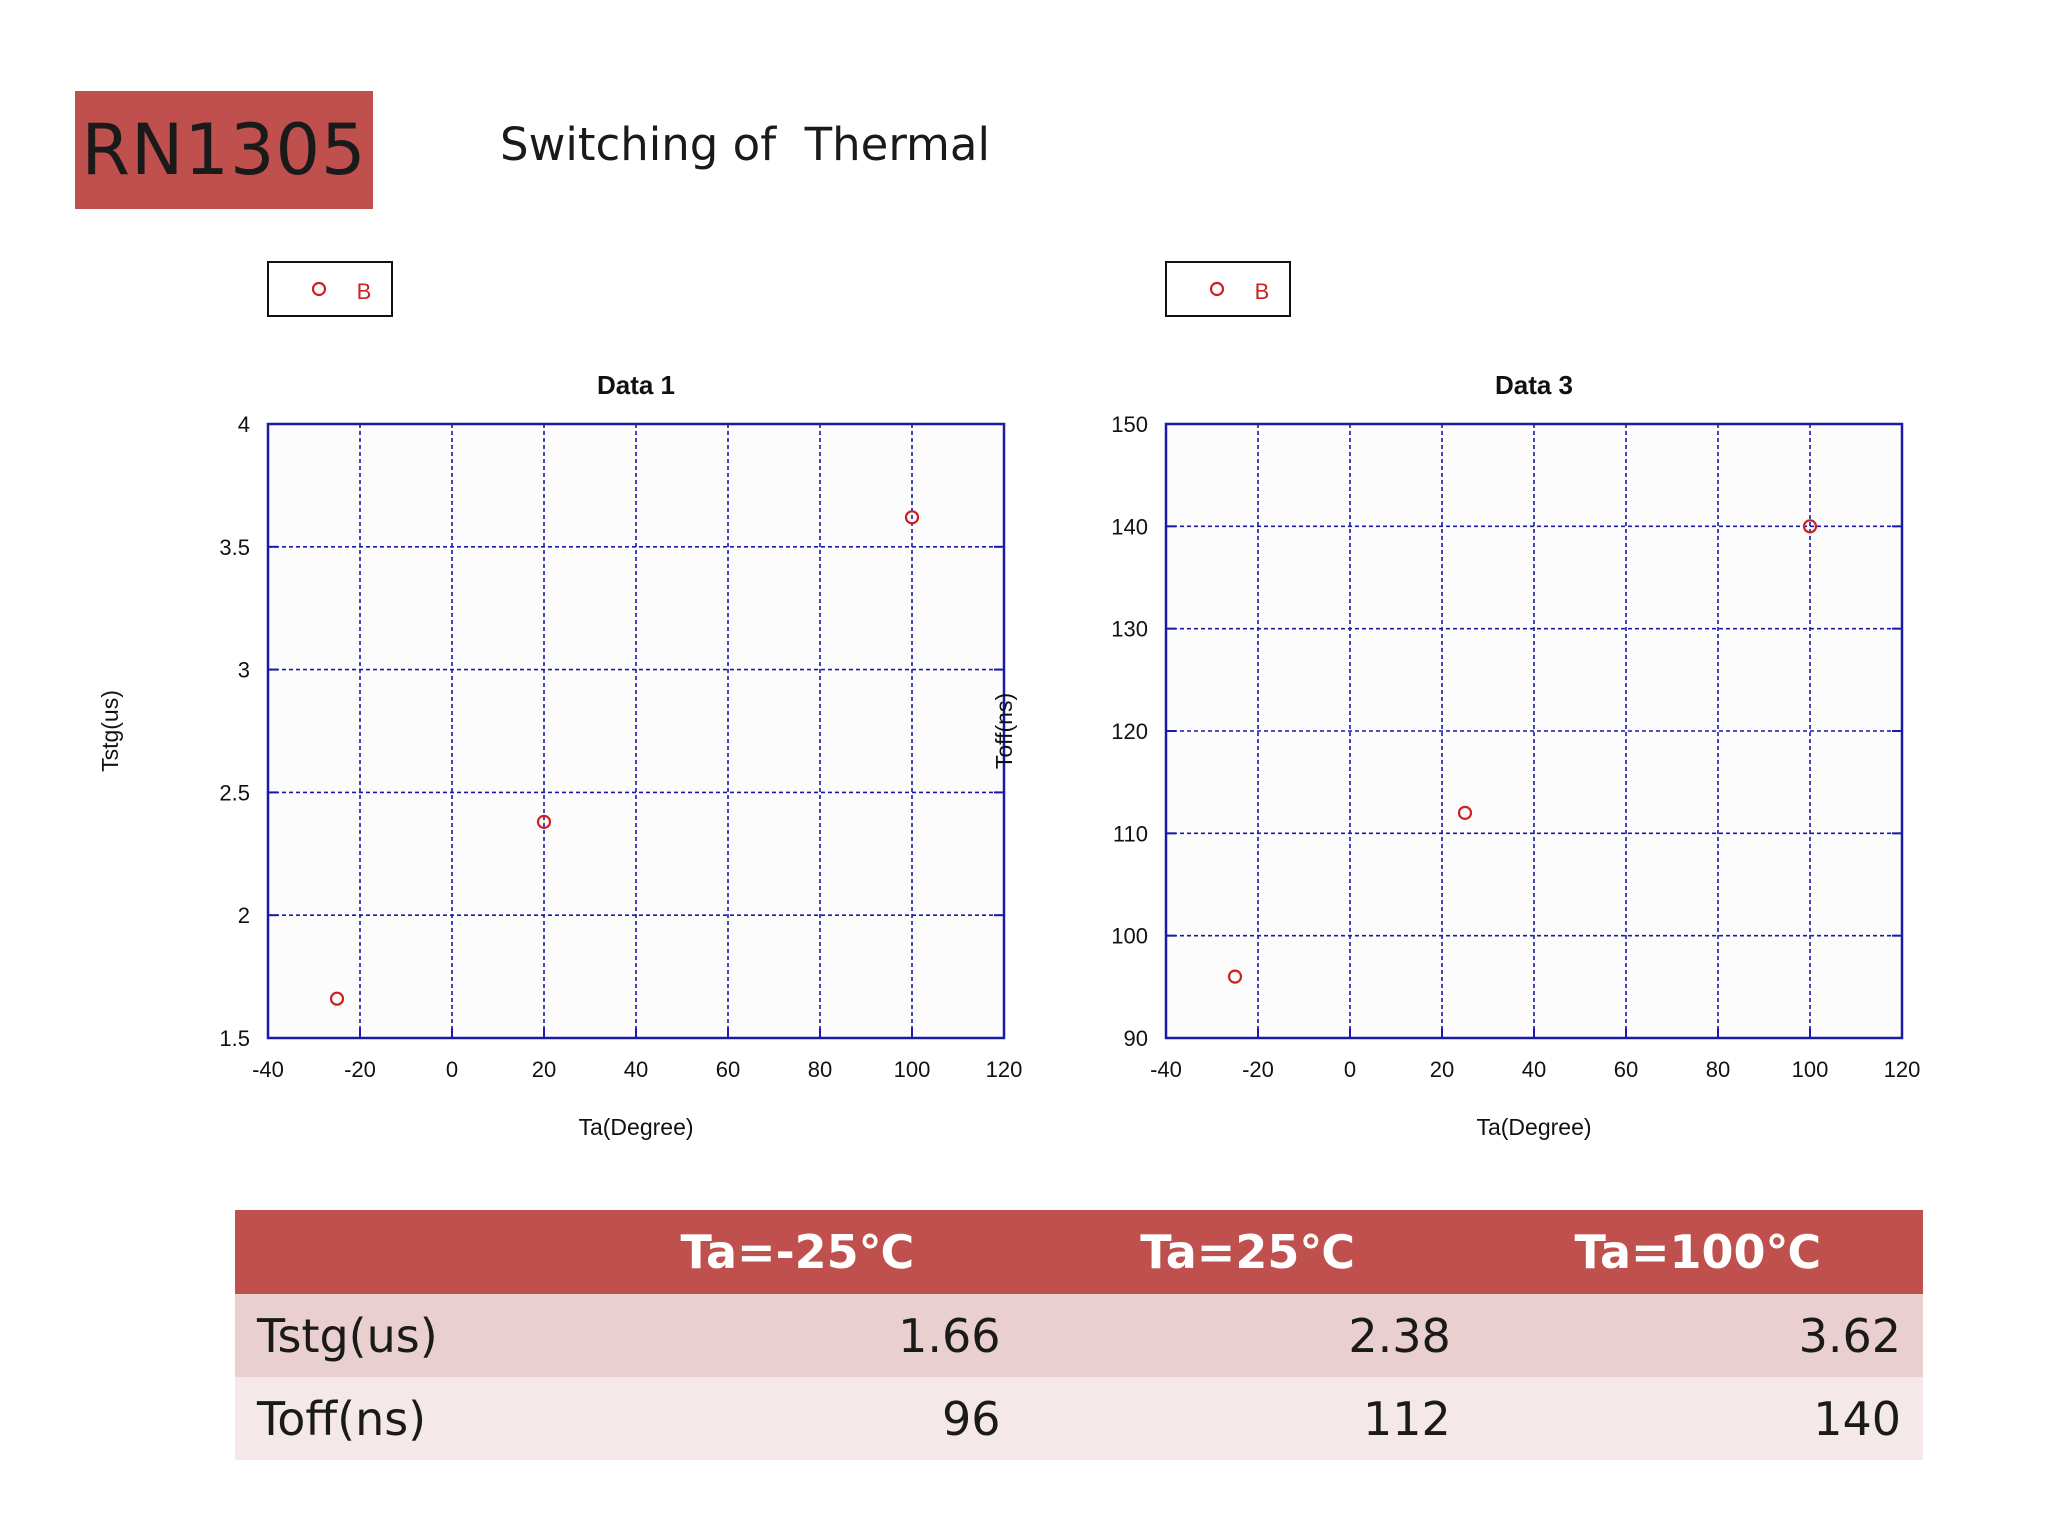 This screenshot has height=1536, width=2048. I want to click on table-cell: 112, so click(1247, 1418).